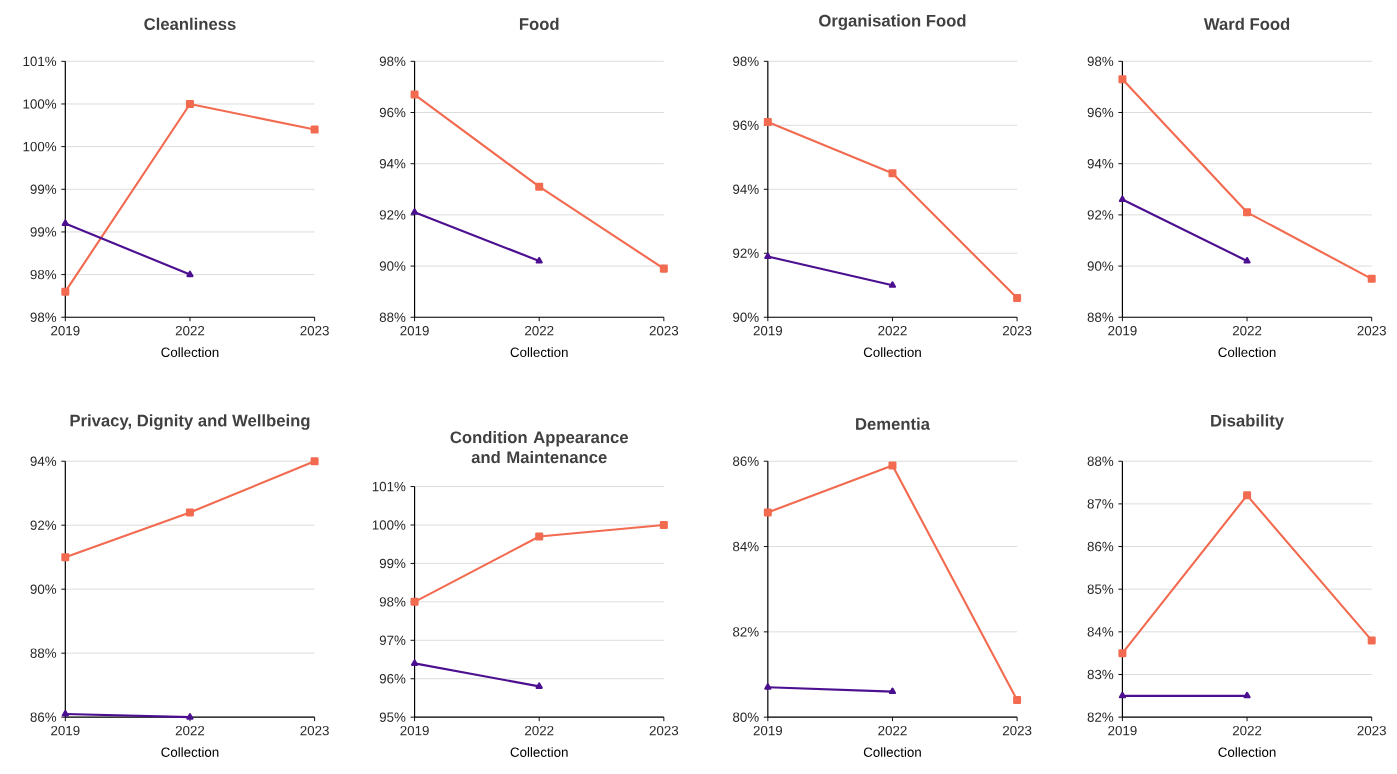  What do you see at coordinates (539, 446) in the screenshot?
I see `chart-title: Condition Appearance and Maintenance` at bounding box center [539, 446].